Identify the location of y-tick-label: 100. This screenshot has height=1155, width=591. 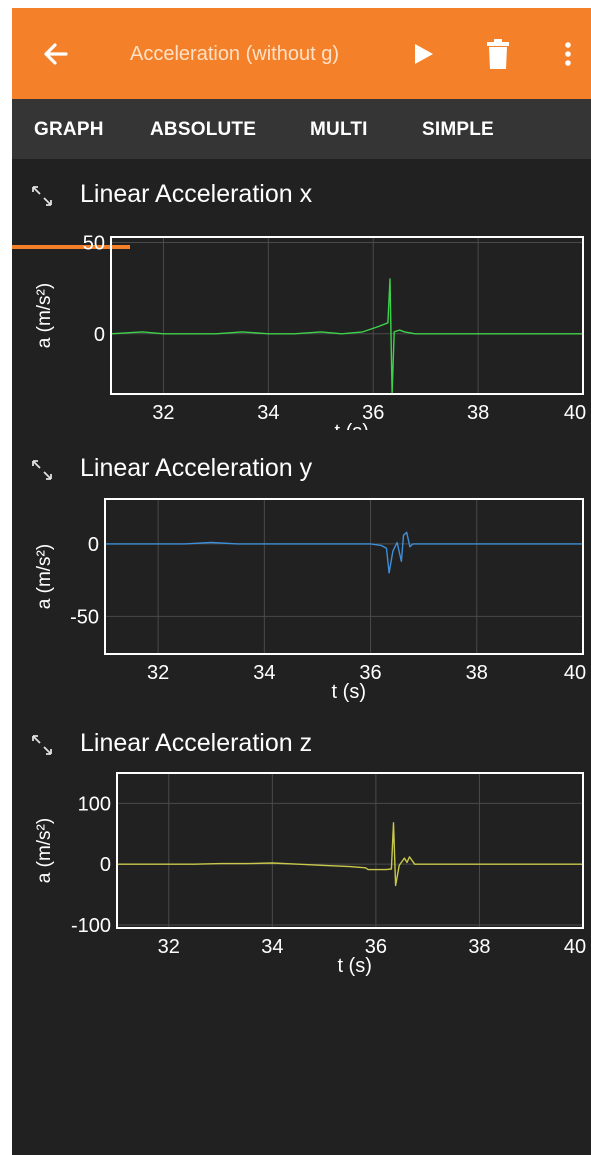
(94, 804).